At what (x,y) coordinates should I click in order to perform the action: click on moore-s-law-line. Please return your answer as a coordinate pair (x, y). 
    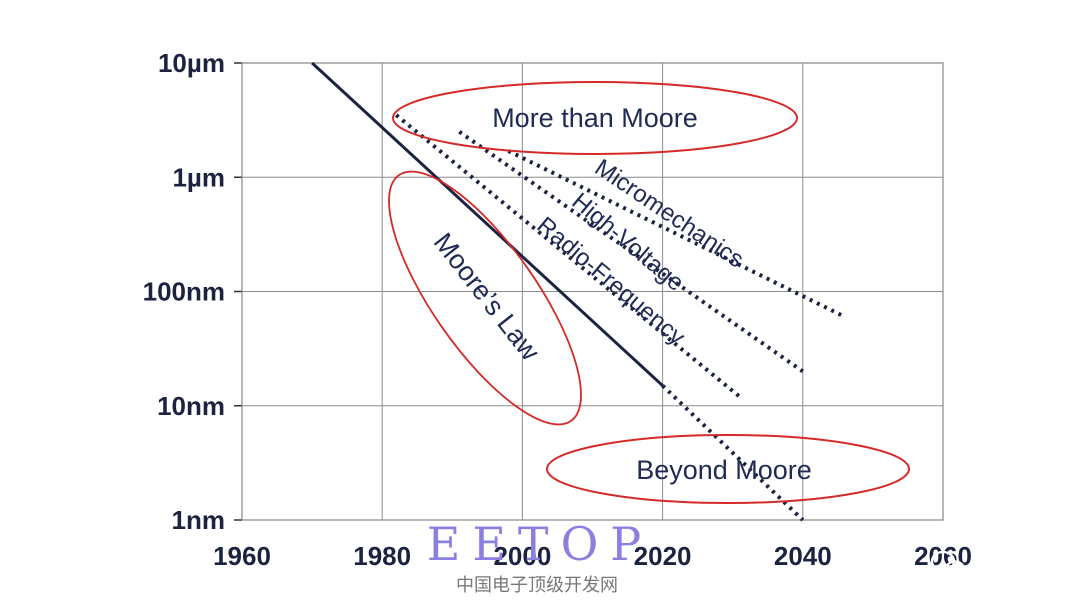
    Looking at the image, I should click on (733, 453).